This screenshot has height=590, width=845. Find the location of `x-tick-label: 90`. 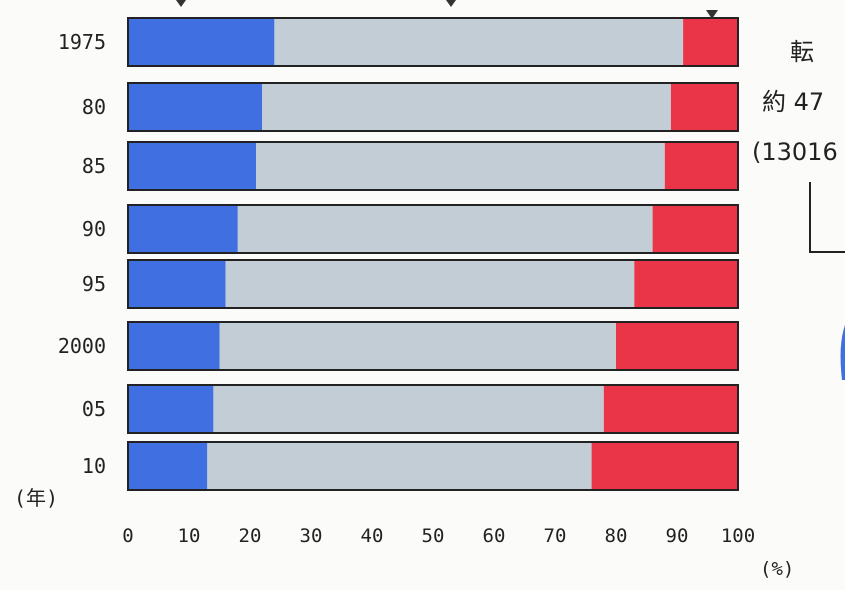

x-tick-label: 90 is located at coordinates (677, 536).